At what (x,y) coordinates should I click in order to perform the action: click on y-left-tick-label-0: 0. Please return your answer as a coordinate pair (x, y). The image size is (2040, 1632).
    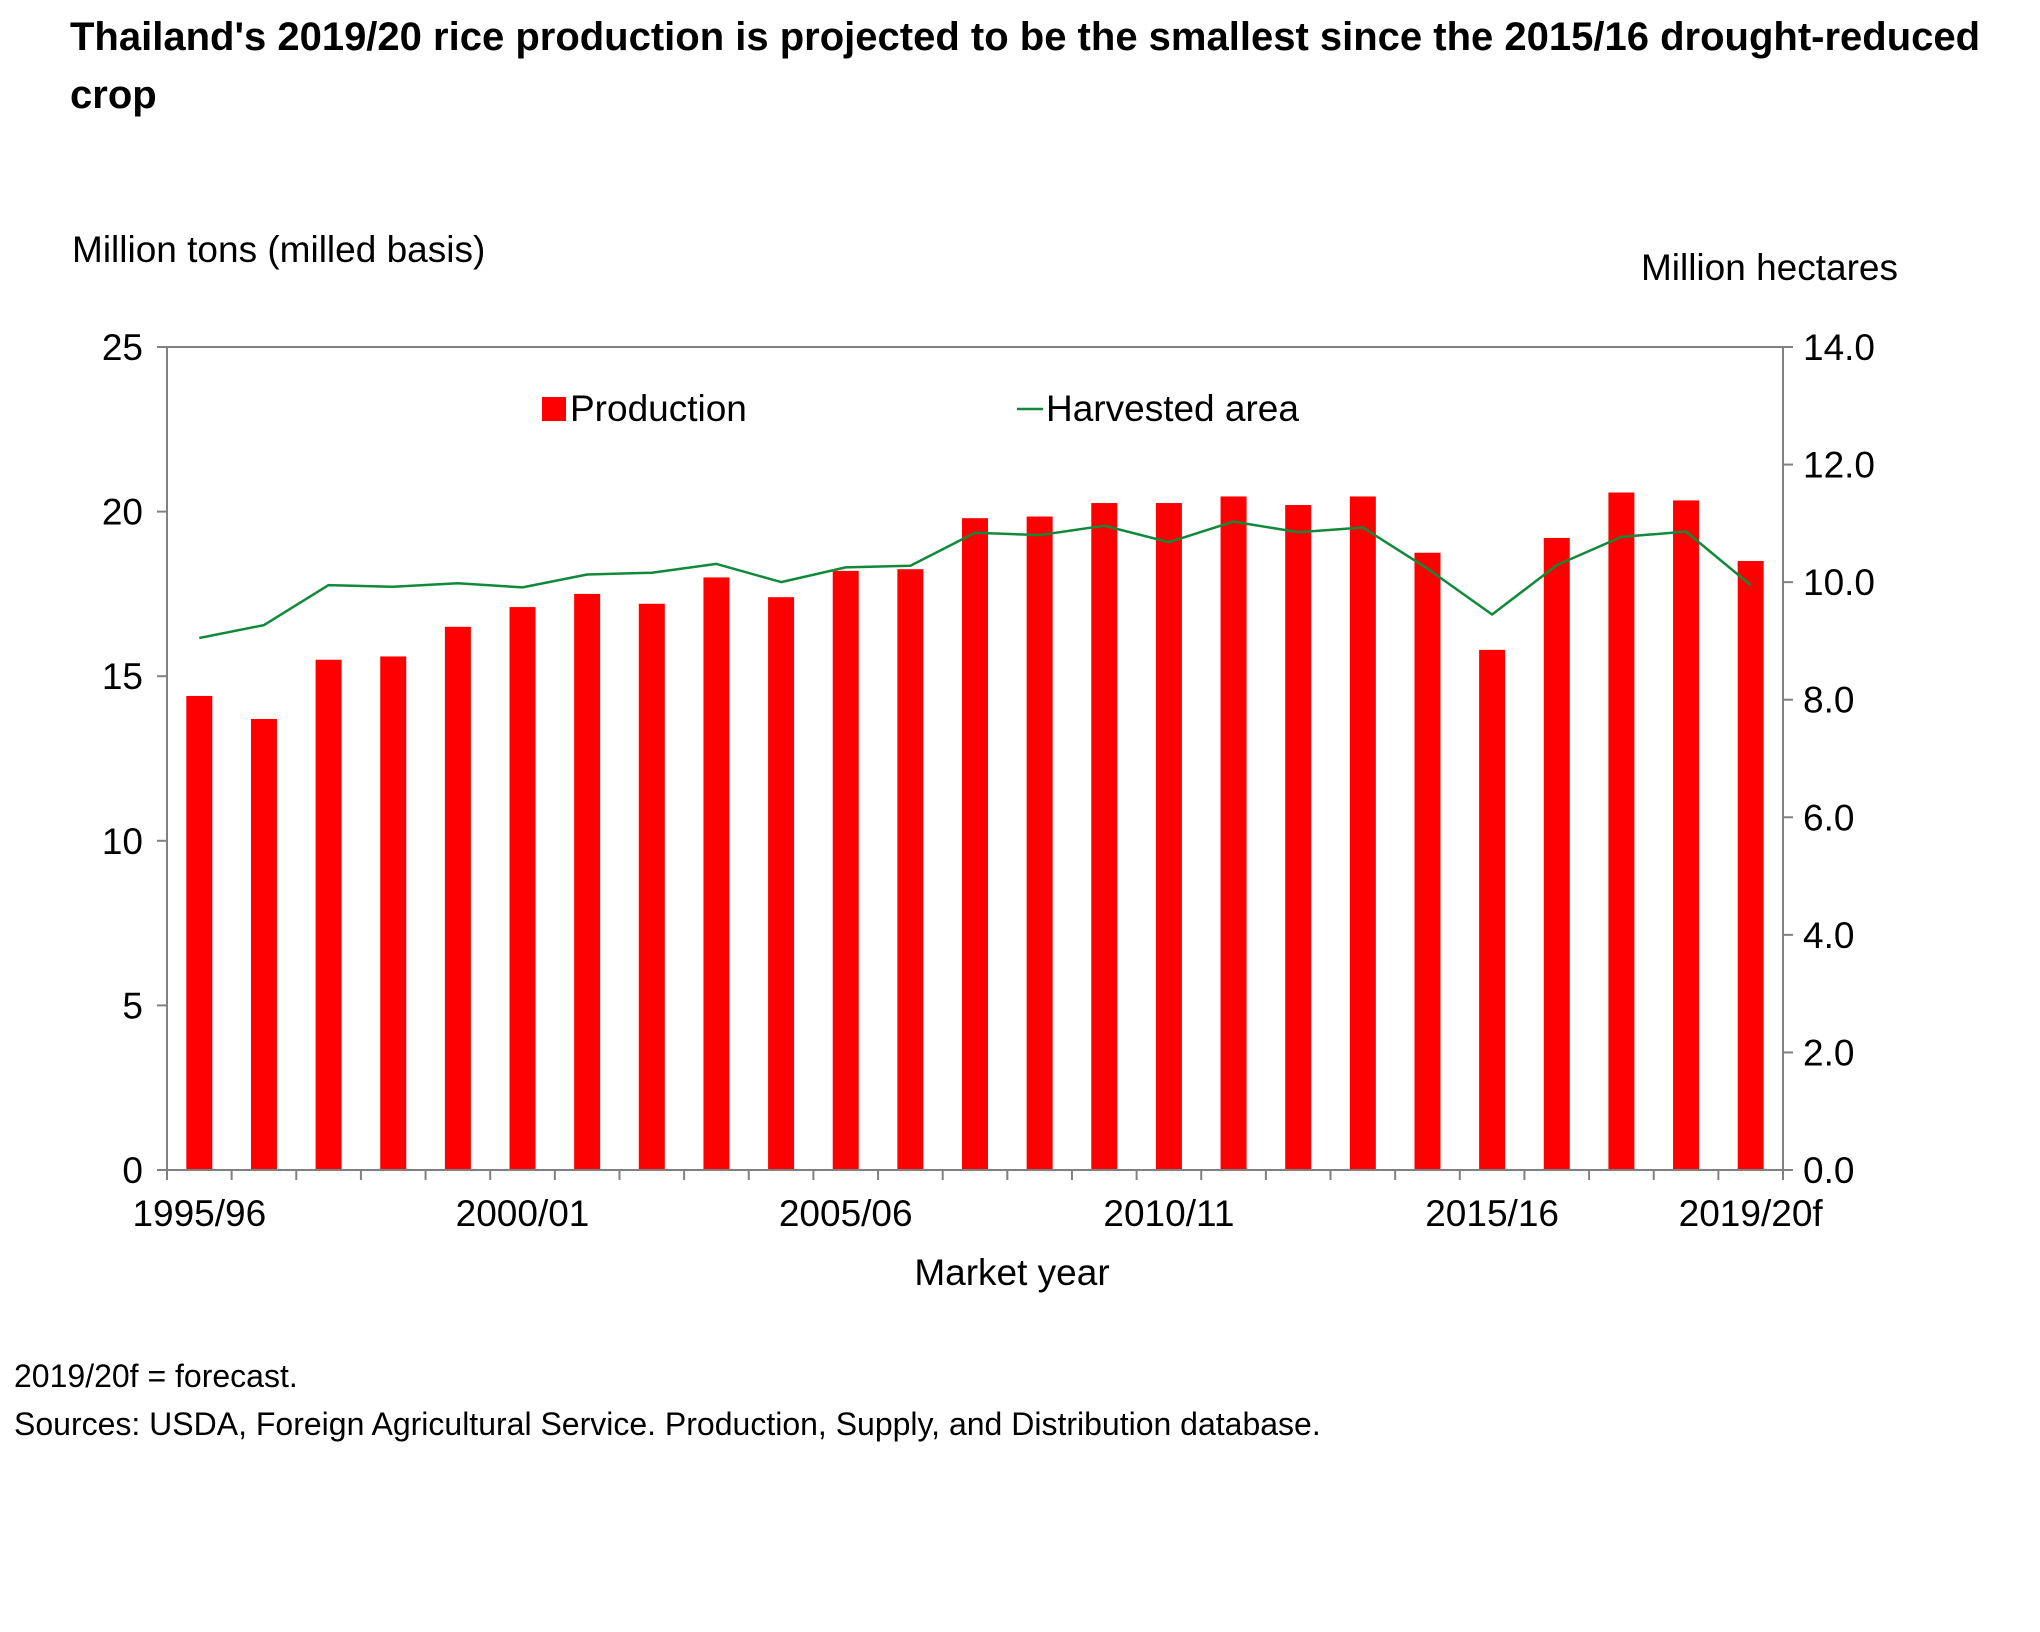
    Looking at the image, I should click on (132, 1170).